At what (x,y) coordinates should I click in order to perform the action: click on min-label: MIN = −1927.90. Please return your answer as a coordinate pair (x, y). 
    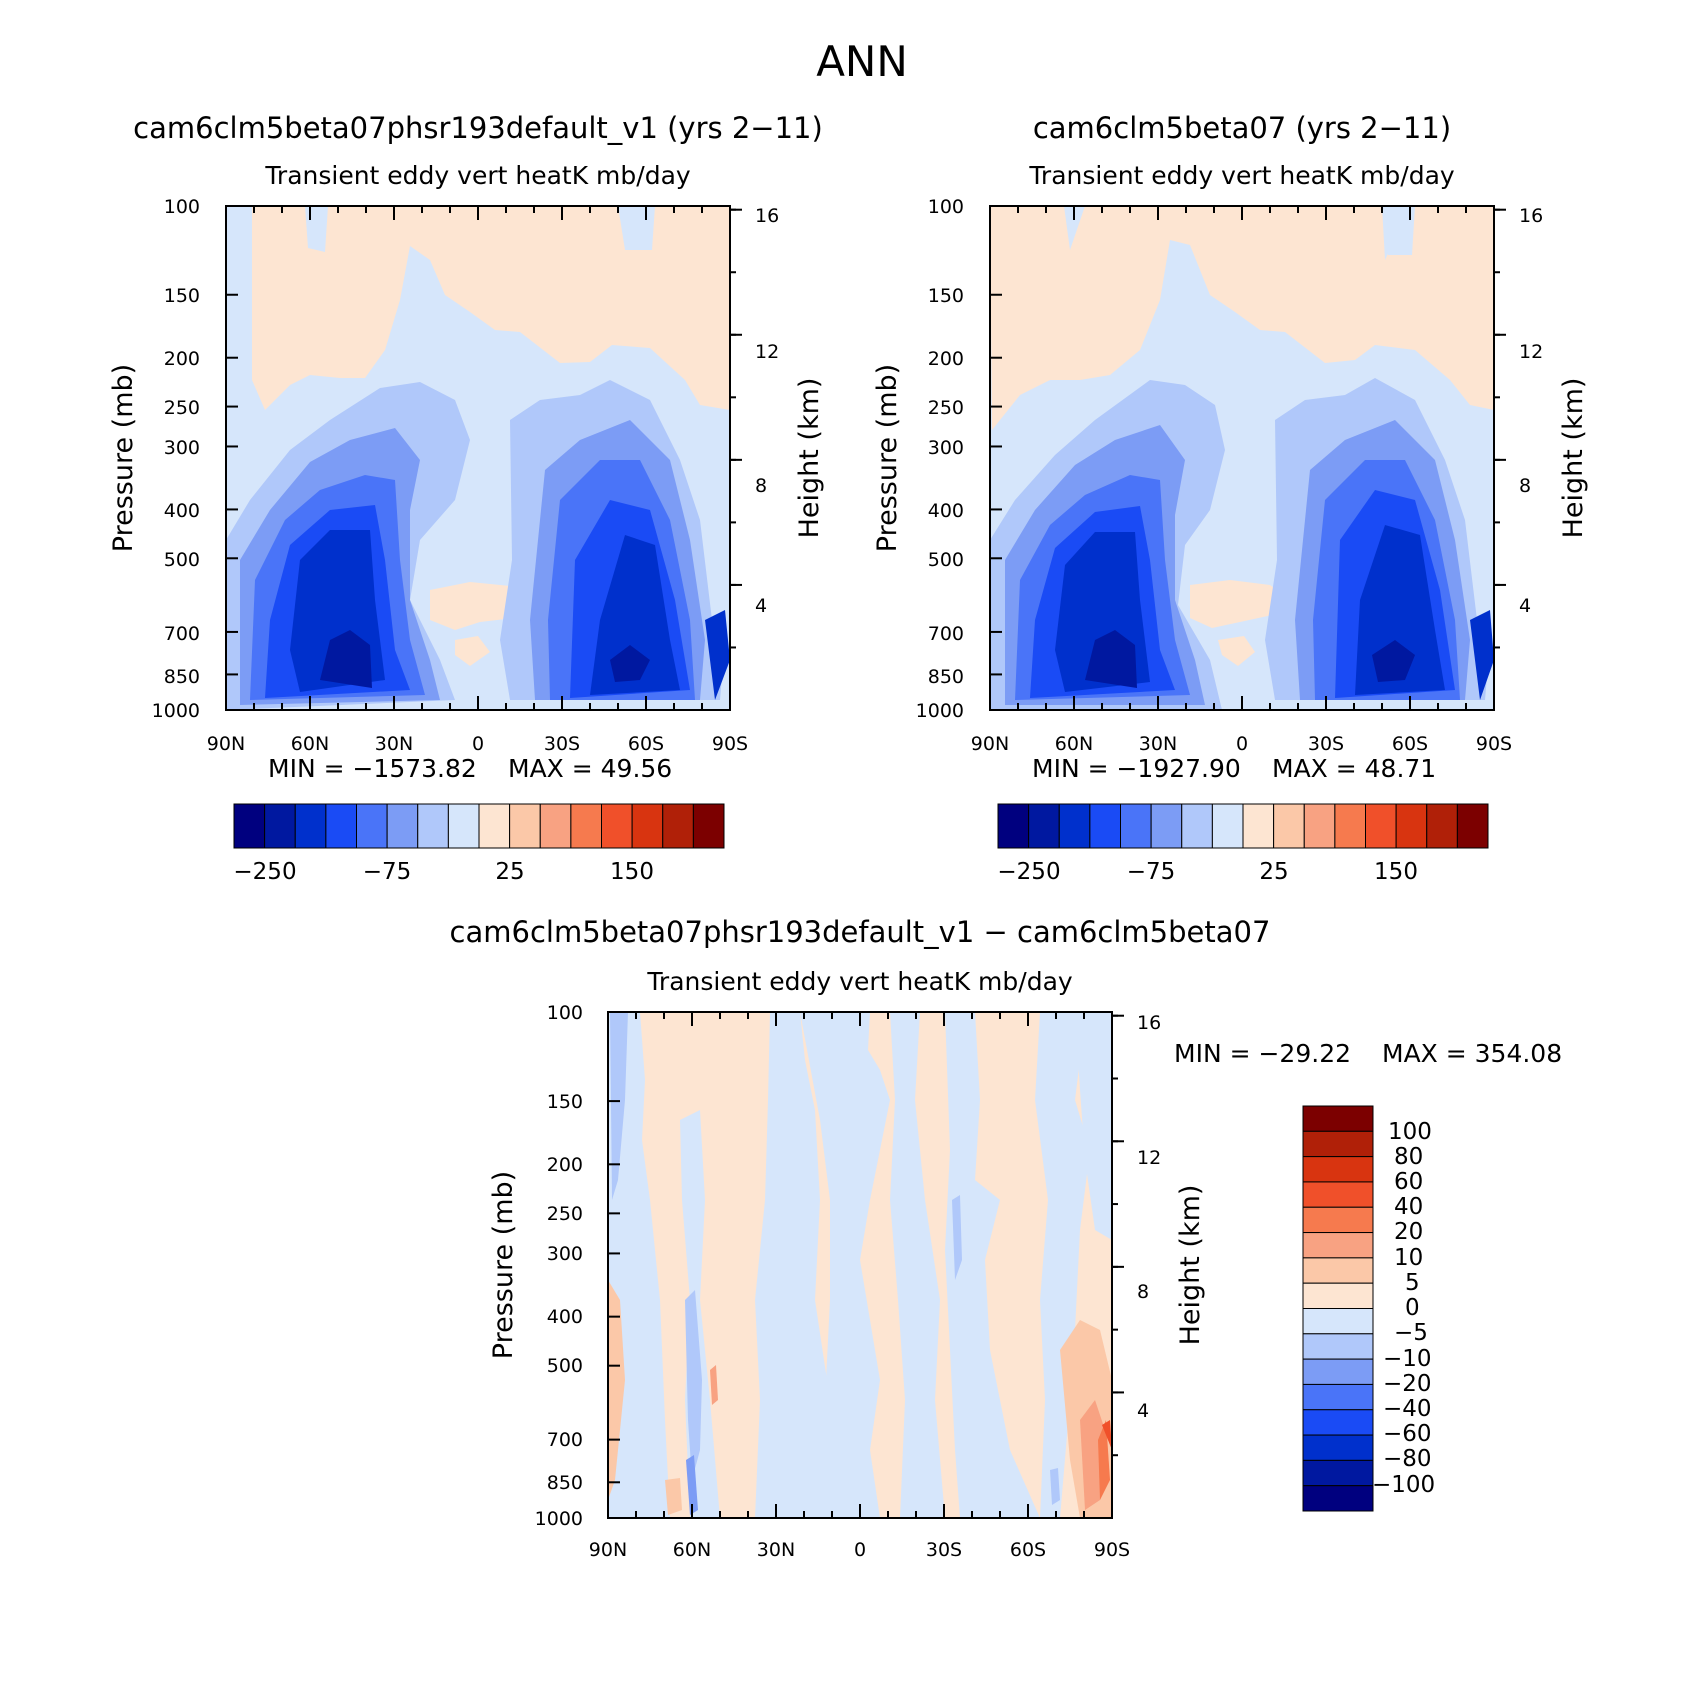
    Looking at the image, I should click on (1136, 768).